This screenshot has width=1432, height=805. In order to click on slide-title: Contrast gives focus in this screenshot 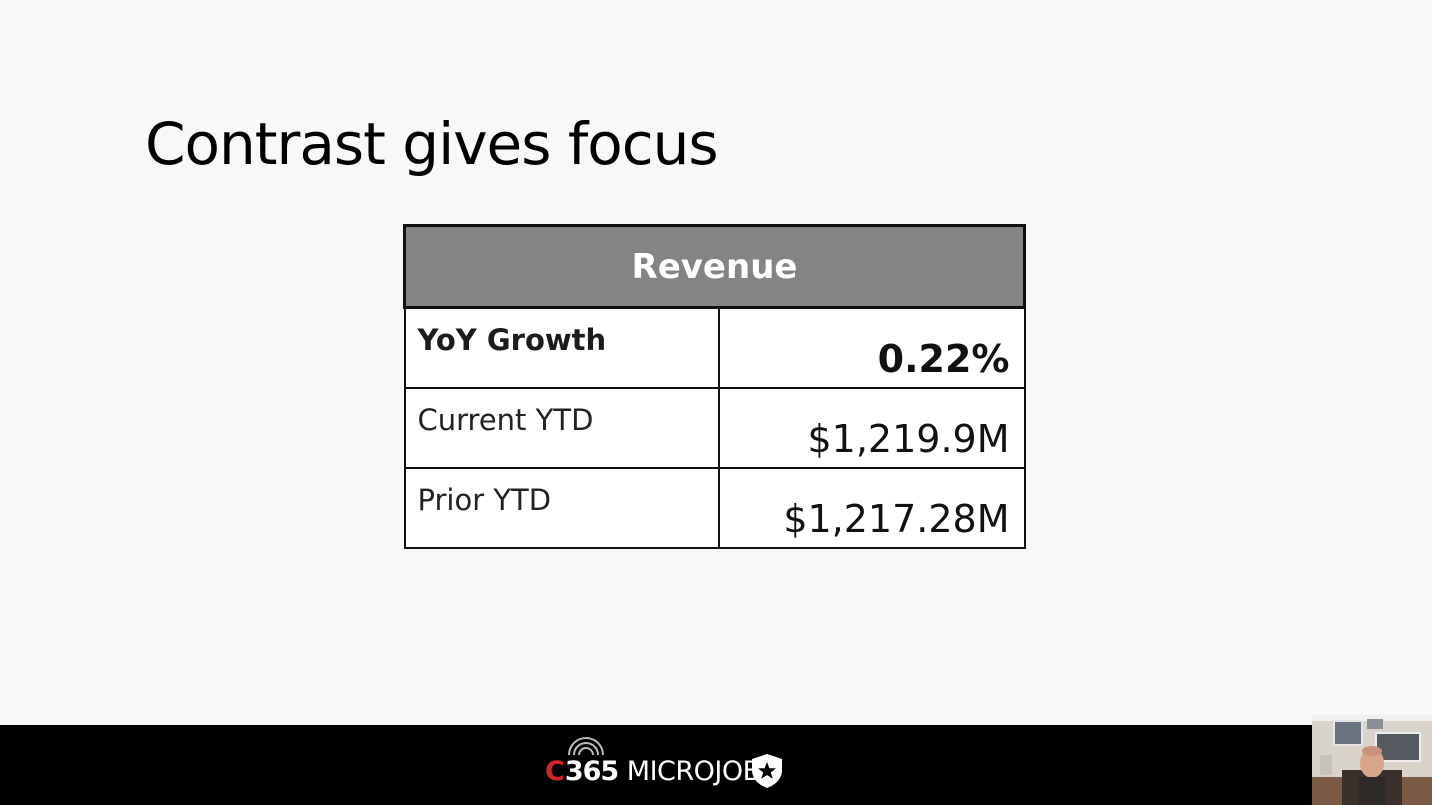, I will do `click(432, 144)`.